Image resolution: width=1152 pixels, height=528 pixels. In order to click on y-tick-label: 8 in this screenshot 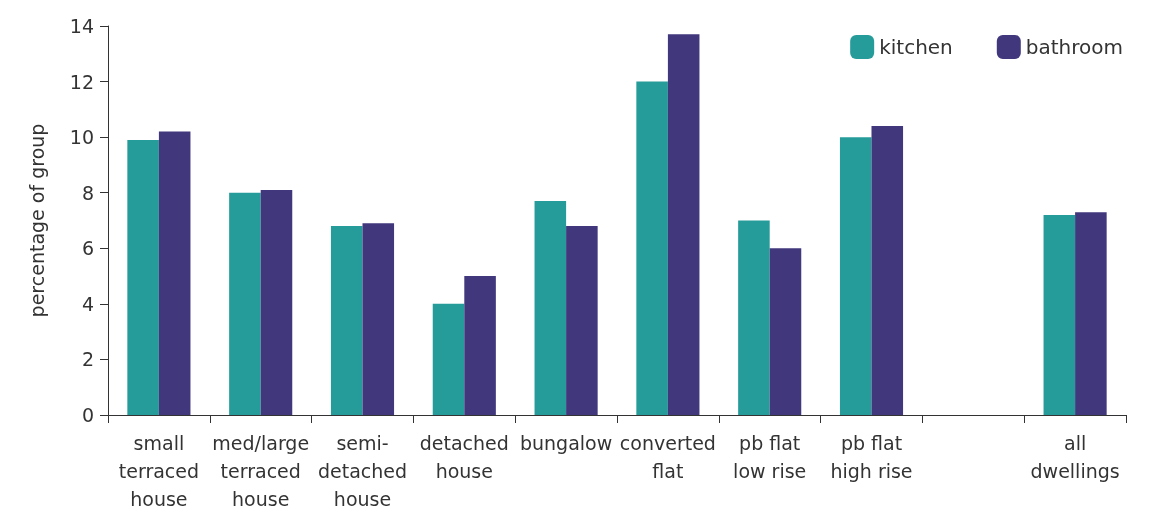, I will do `click(87, 192)`.